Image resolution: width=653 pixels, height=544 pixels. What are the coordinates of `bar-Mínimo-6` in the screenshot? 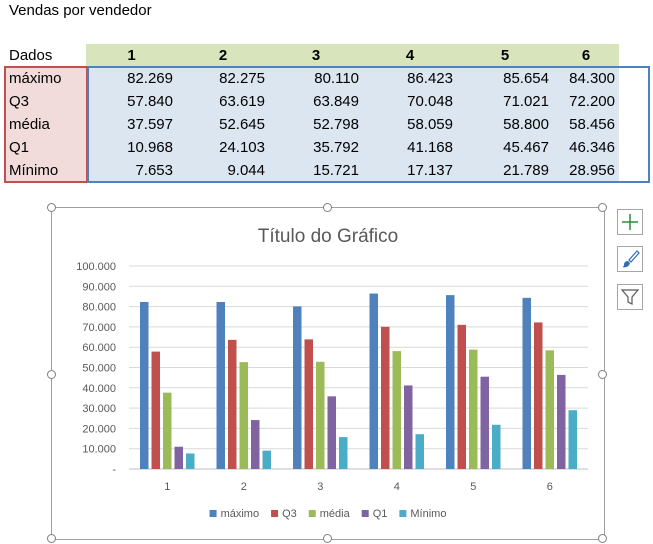 It's located at (573, 439).